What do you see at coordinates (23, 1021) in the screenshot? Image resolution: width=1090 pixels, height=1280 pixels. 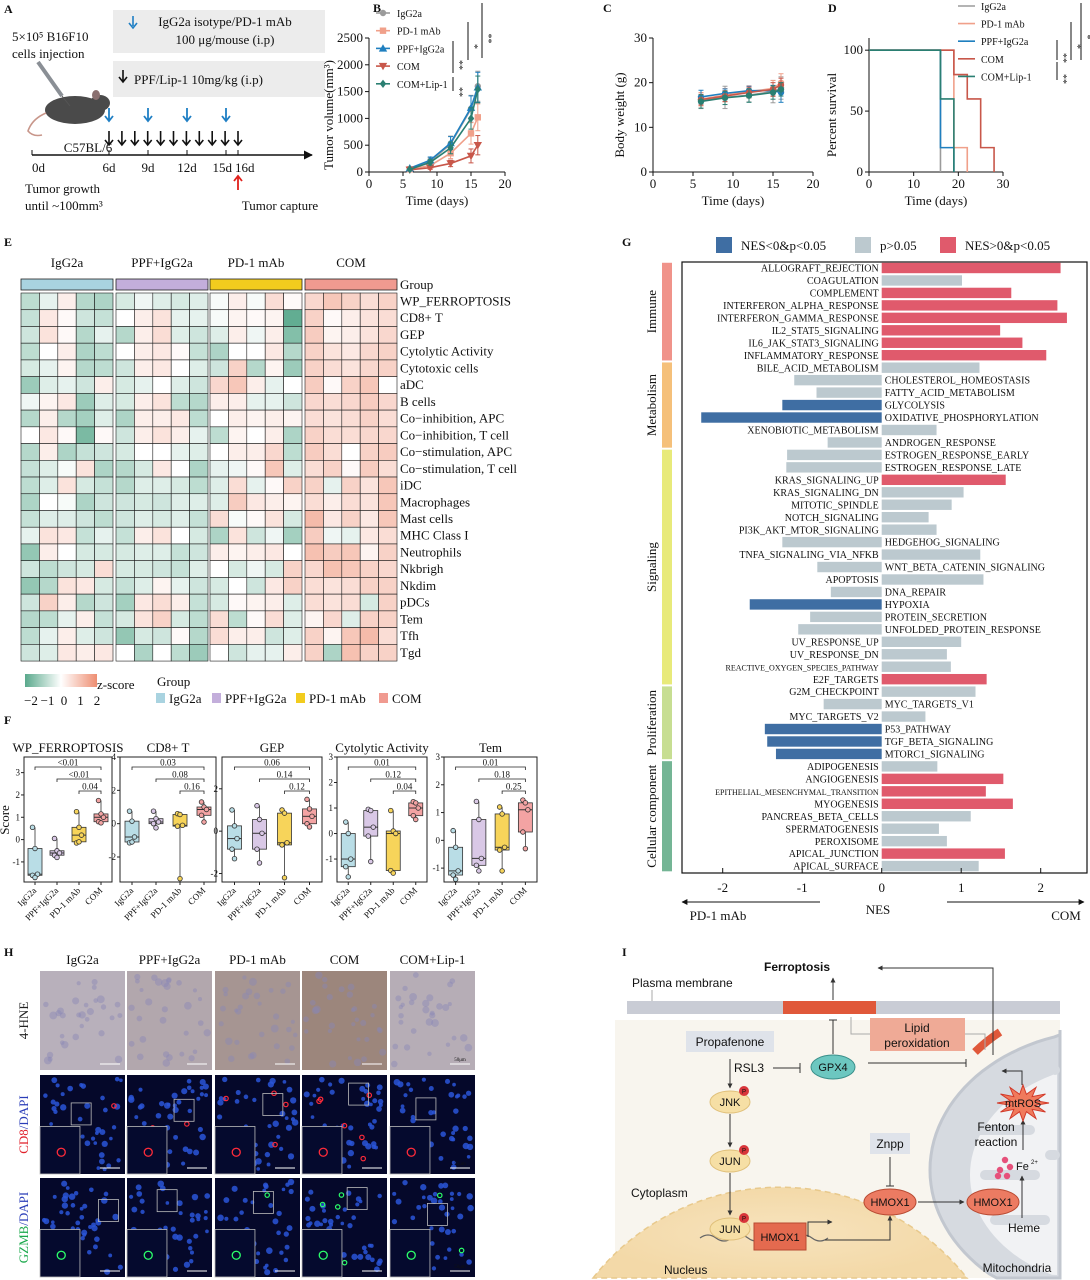 I see `stain-name: 4-HNE` at bounding box center [23, 1021].